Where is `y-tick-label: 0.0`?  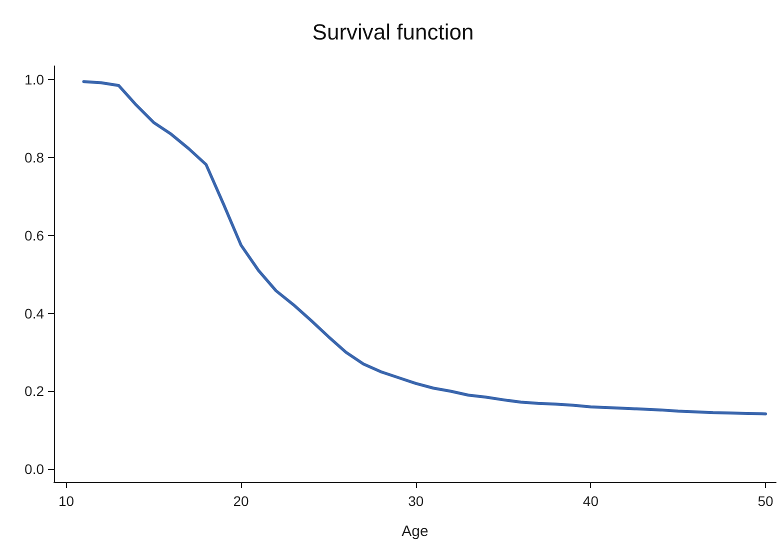
y-tick-label: 0.0 is located at coordinates (34, 469).